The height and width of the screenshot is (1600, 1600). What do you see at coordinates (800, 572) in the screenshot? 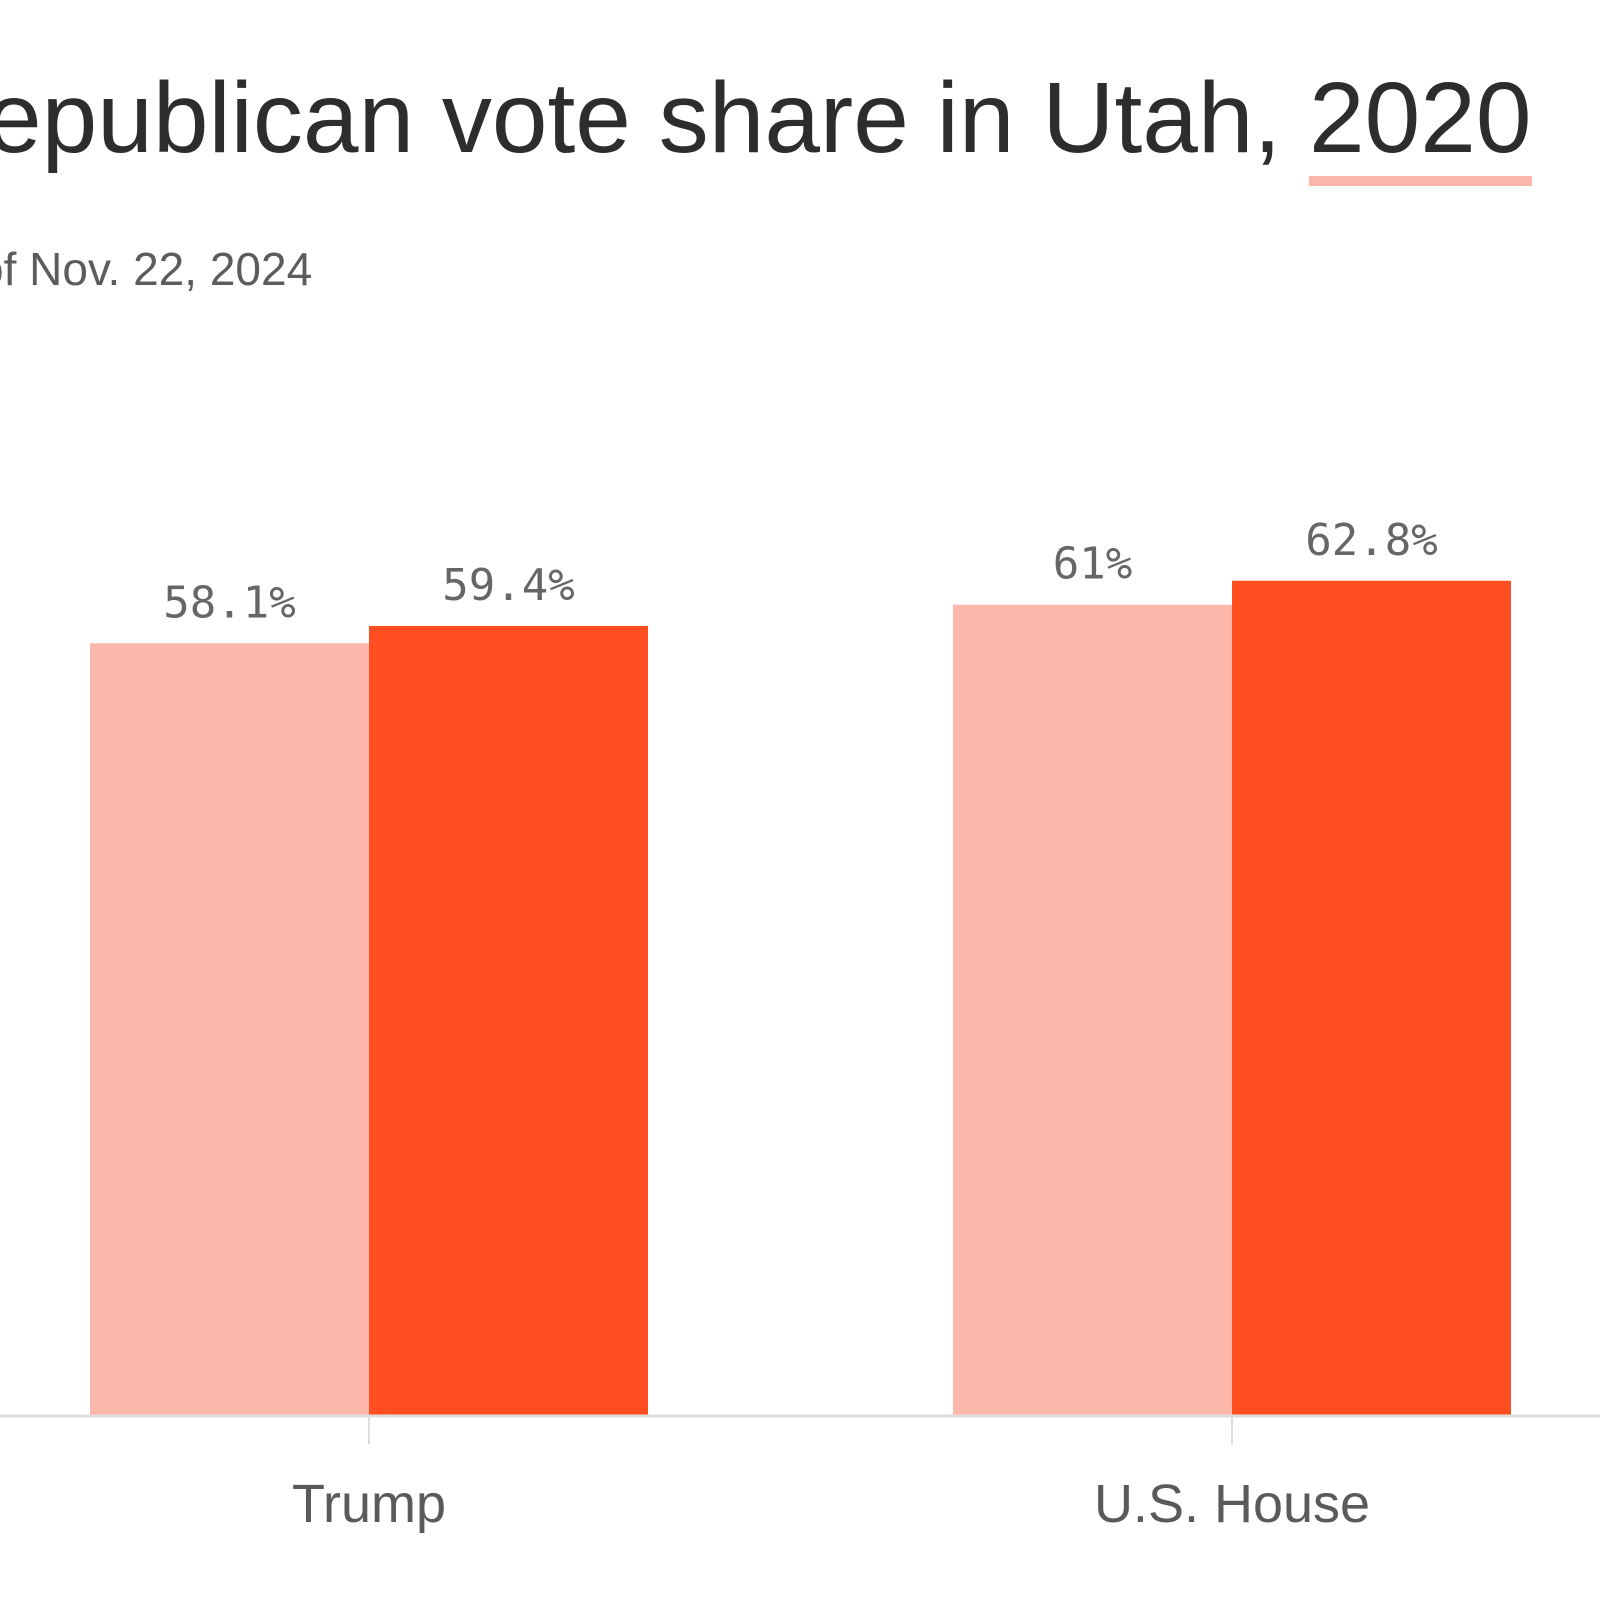
I see `value-labels-layer: 58.1% 59.4% 61% 62.8%` at bounding box center [800, 572].